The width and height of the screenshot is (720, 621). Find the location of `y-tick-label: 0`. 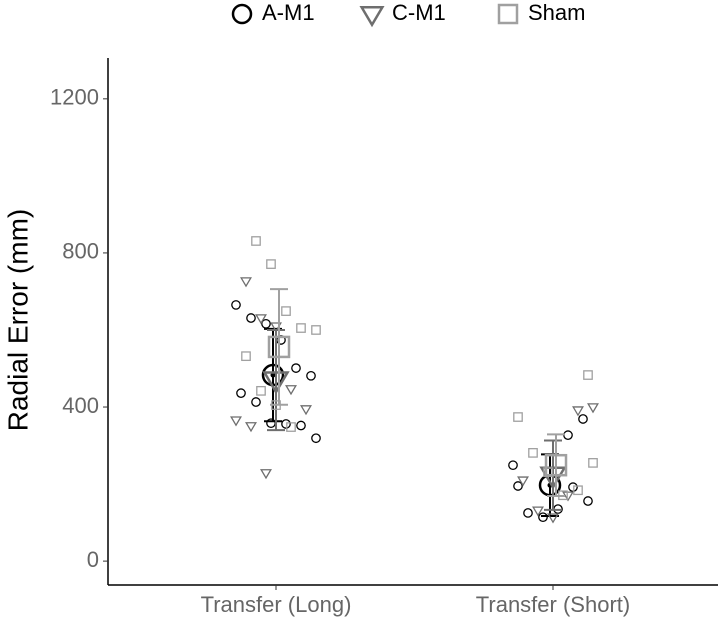

y-tick-label: 0 is located at coordinates (93, 559).